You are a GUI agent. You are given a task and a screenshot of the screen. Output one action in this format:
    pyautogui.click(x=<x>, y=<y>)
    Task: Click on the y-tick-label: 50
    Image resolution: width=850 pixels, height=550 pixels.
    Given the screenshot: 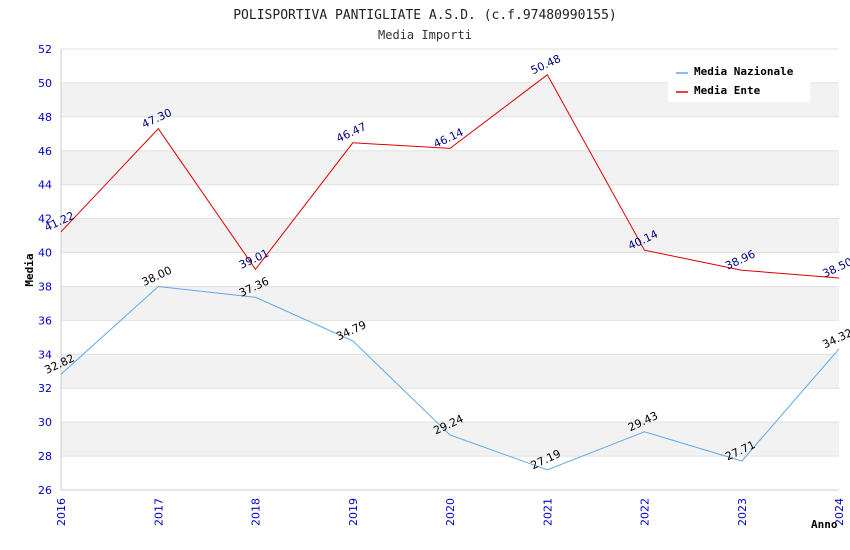 What is the action you would take?
    pyautogui.click(x=45, y=83)
    